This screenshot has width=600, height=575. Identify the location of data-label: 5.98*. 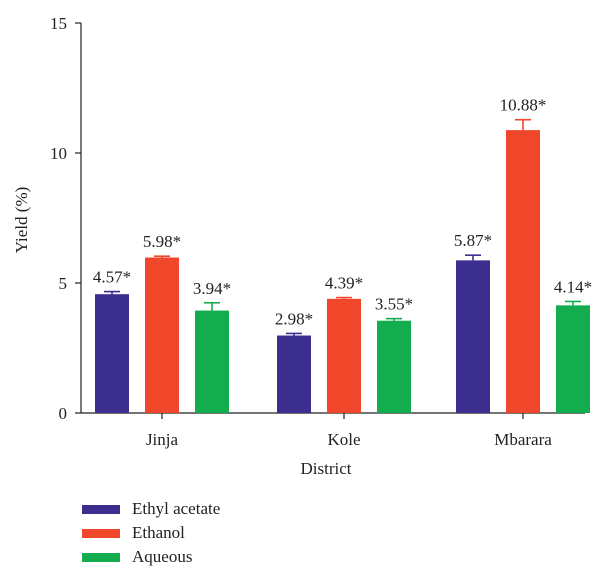
(162, 241).